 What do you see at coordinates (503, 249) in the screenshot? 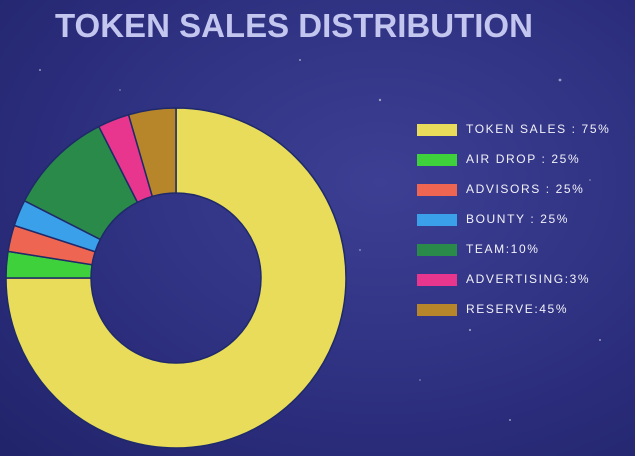
I see `legend-label: TEAM:10%` at bounding box center [503, 249].